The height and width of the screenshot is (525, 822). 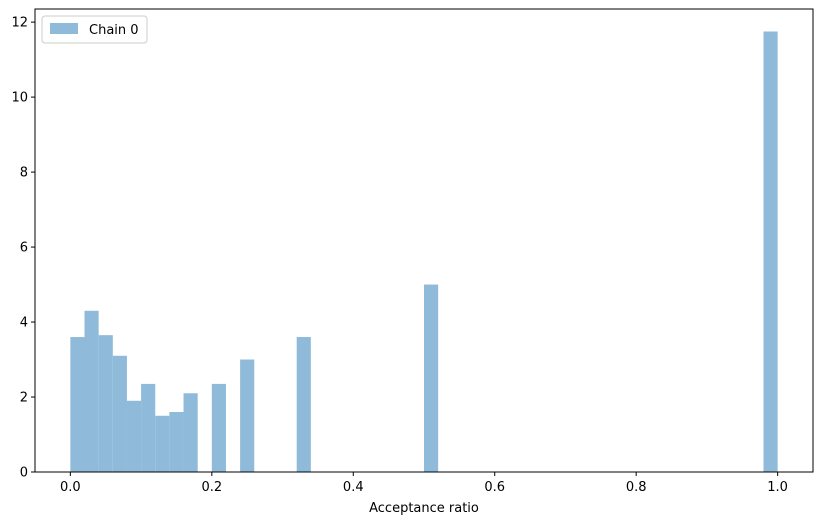 I want to click on y-tick-label: 6, so click(x=24, y=248).